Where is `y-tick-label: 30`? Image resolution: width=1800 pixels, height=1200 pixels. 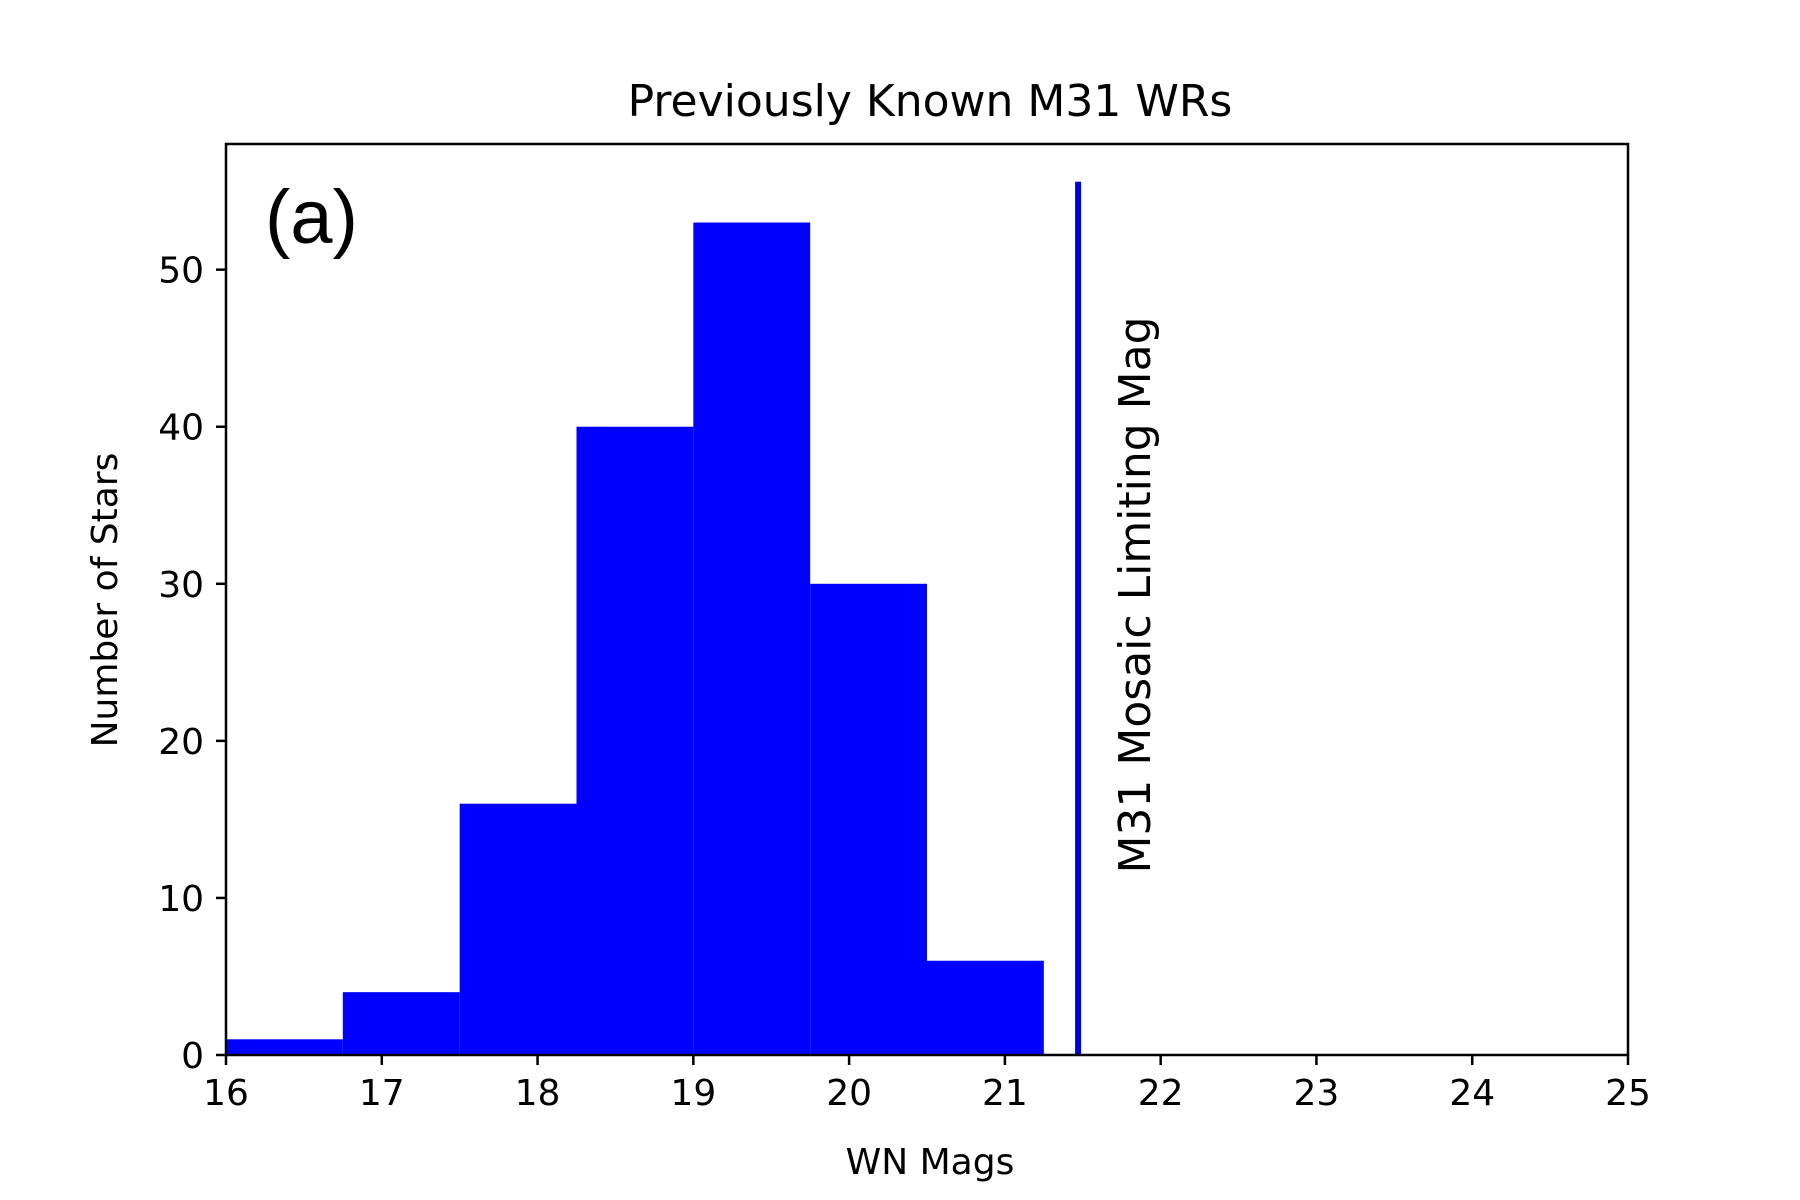
y-tick-label: 30 is located at coordinates (181, 585).